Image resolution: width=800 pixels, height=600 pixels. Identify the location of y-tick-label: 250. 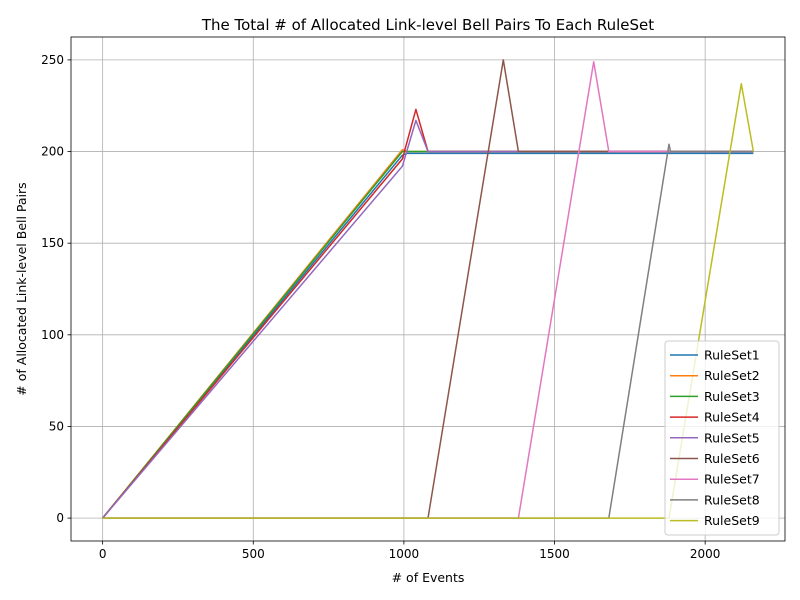
(52, 60).